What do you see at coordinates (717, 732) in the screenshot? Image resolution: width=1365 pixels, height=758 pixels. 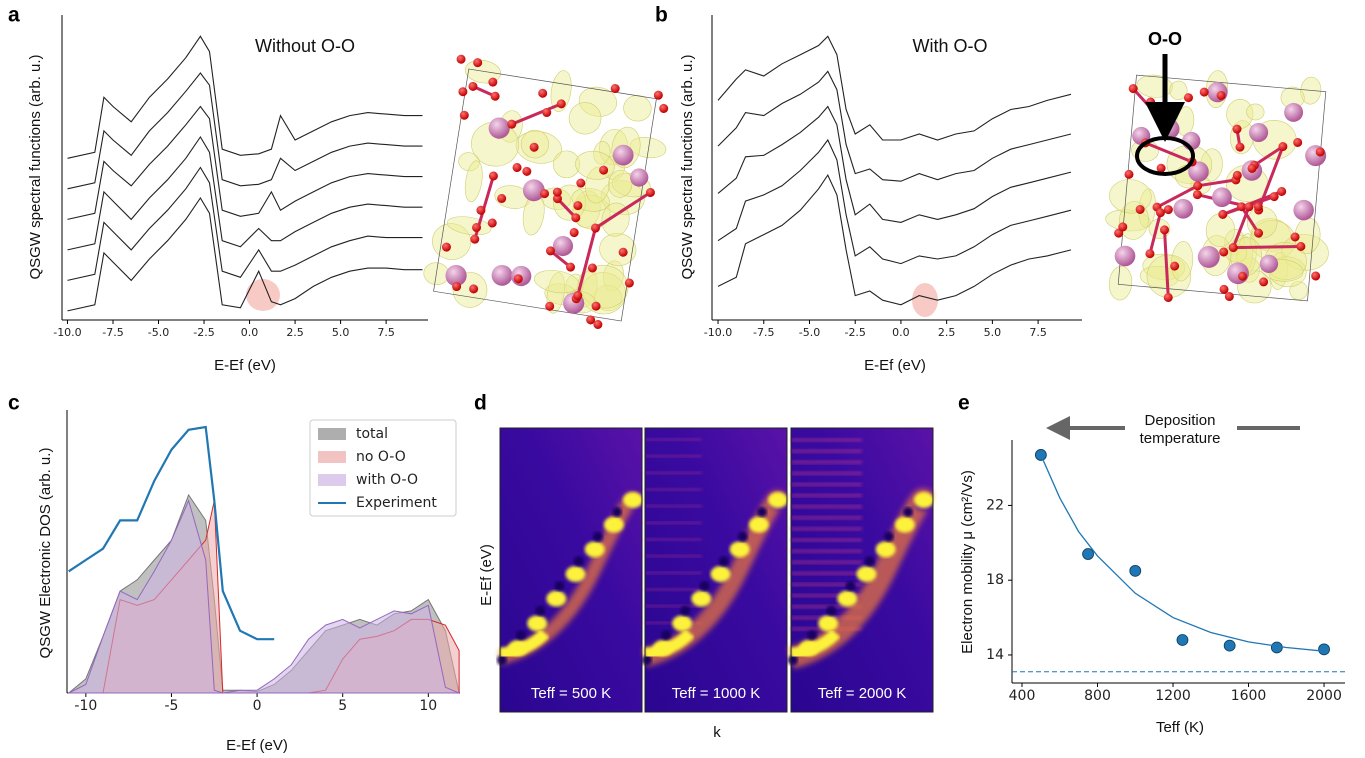 I see `x-axis-label: k` at bounding box center [717, 732].